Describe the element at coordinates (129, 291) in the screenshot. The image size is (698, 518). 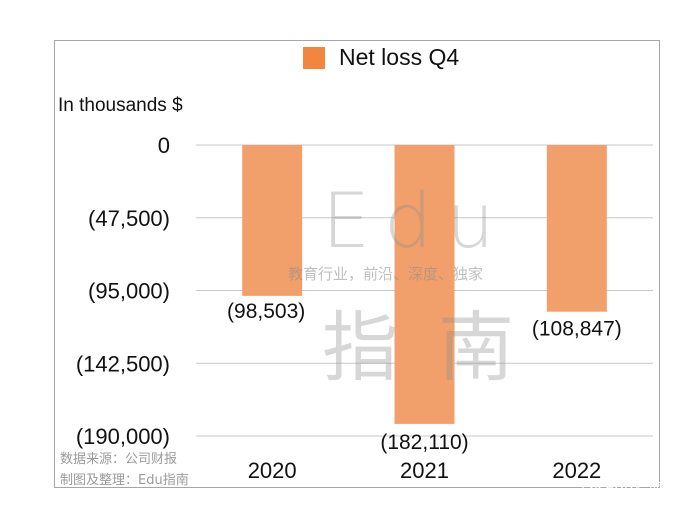
I see `y-tick-label: (95,000)` at that location.